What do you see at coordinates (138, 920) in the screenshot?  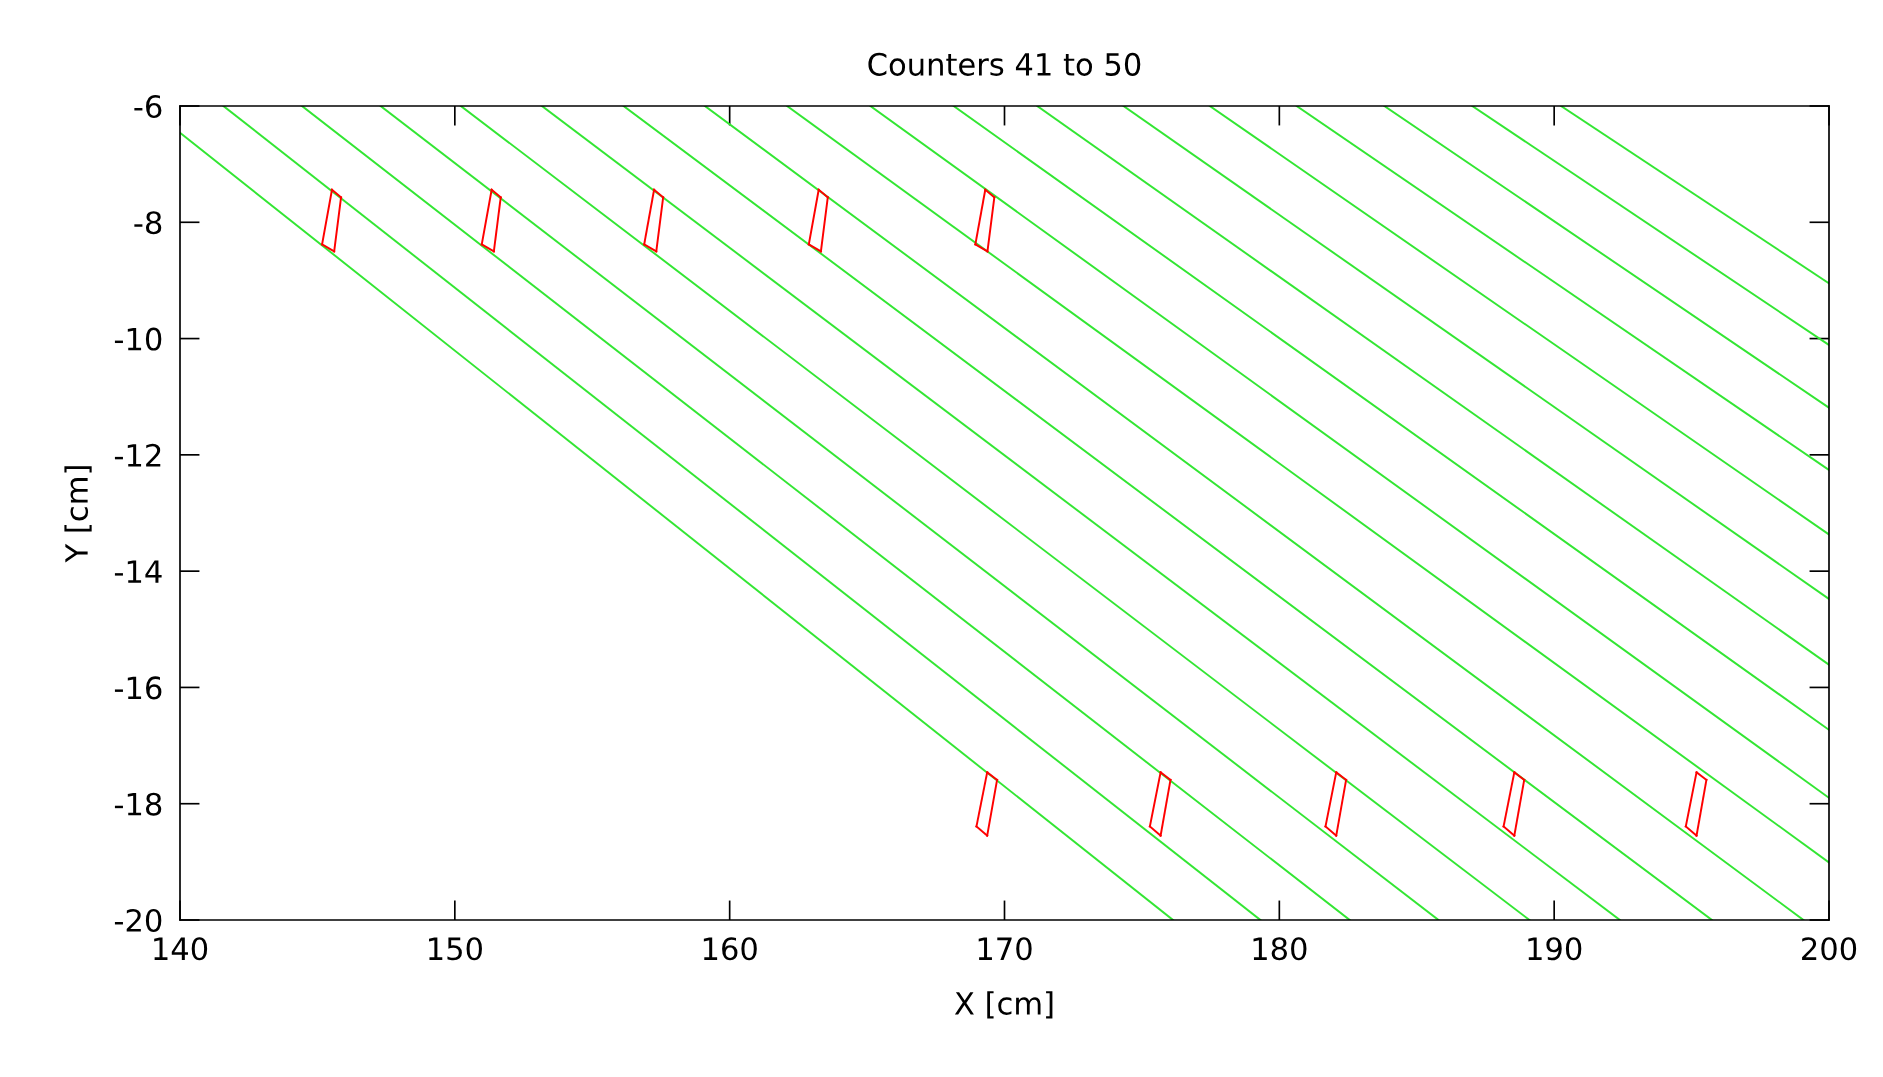 I see `y-tick-label: -20` at bounding box center [138, 920].